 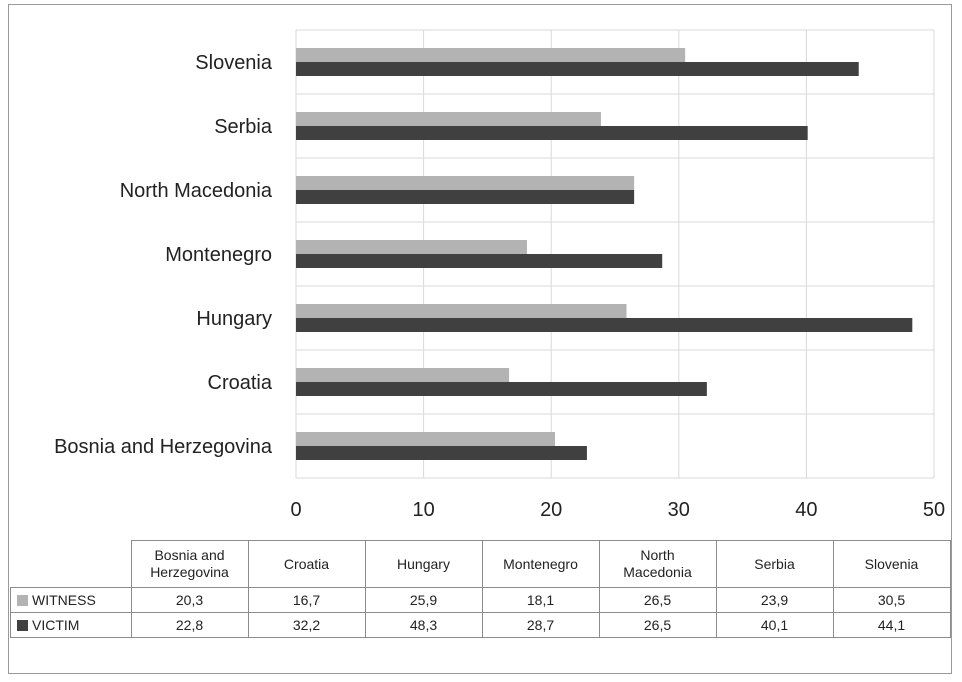 What do you see at coordinates (423, 625) in the screenshot?
I see `table-cell: 48,3` at bounding box center [423, 625].